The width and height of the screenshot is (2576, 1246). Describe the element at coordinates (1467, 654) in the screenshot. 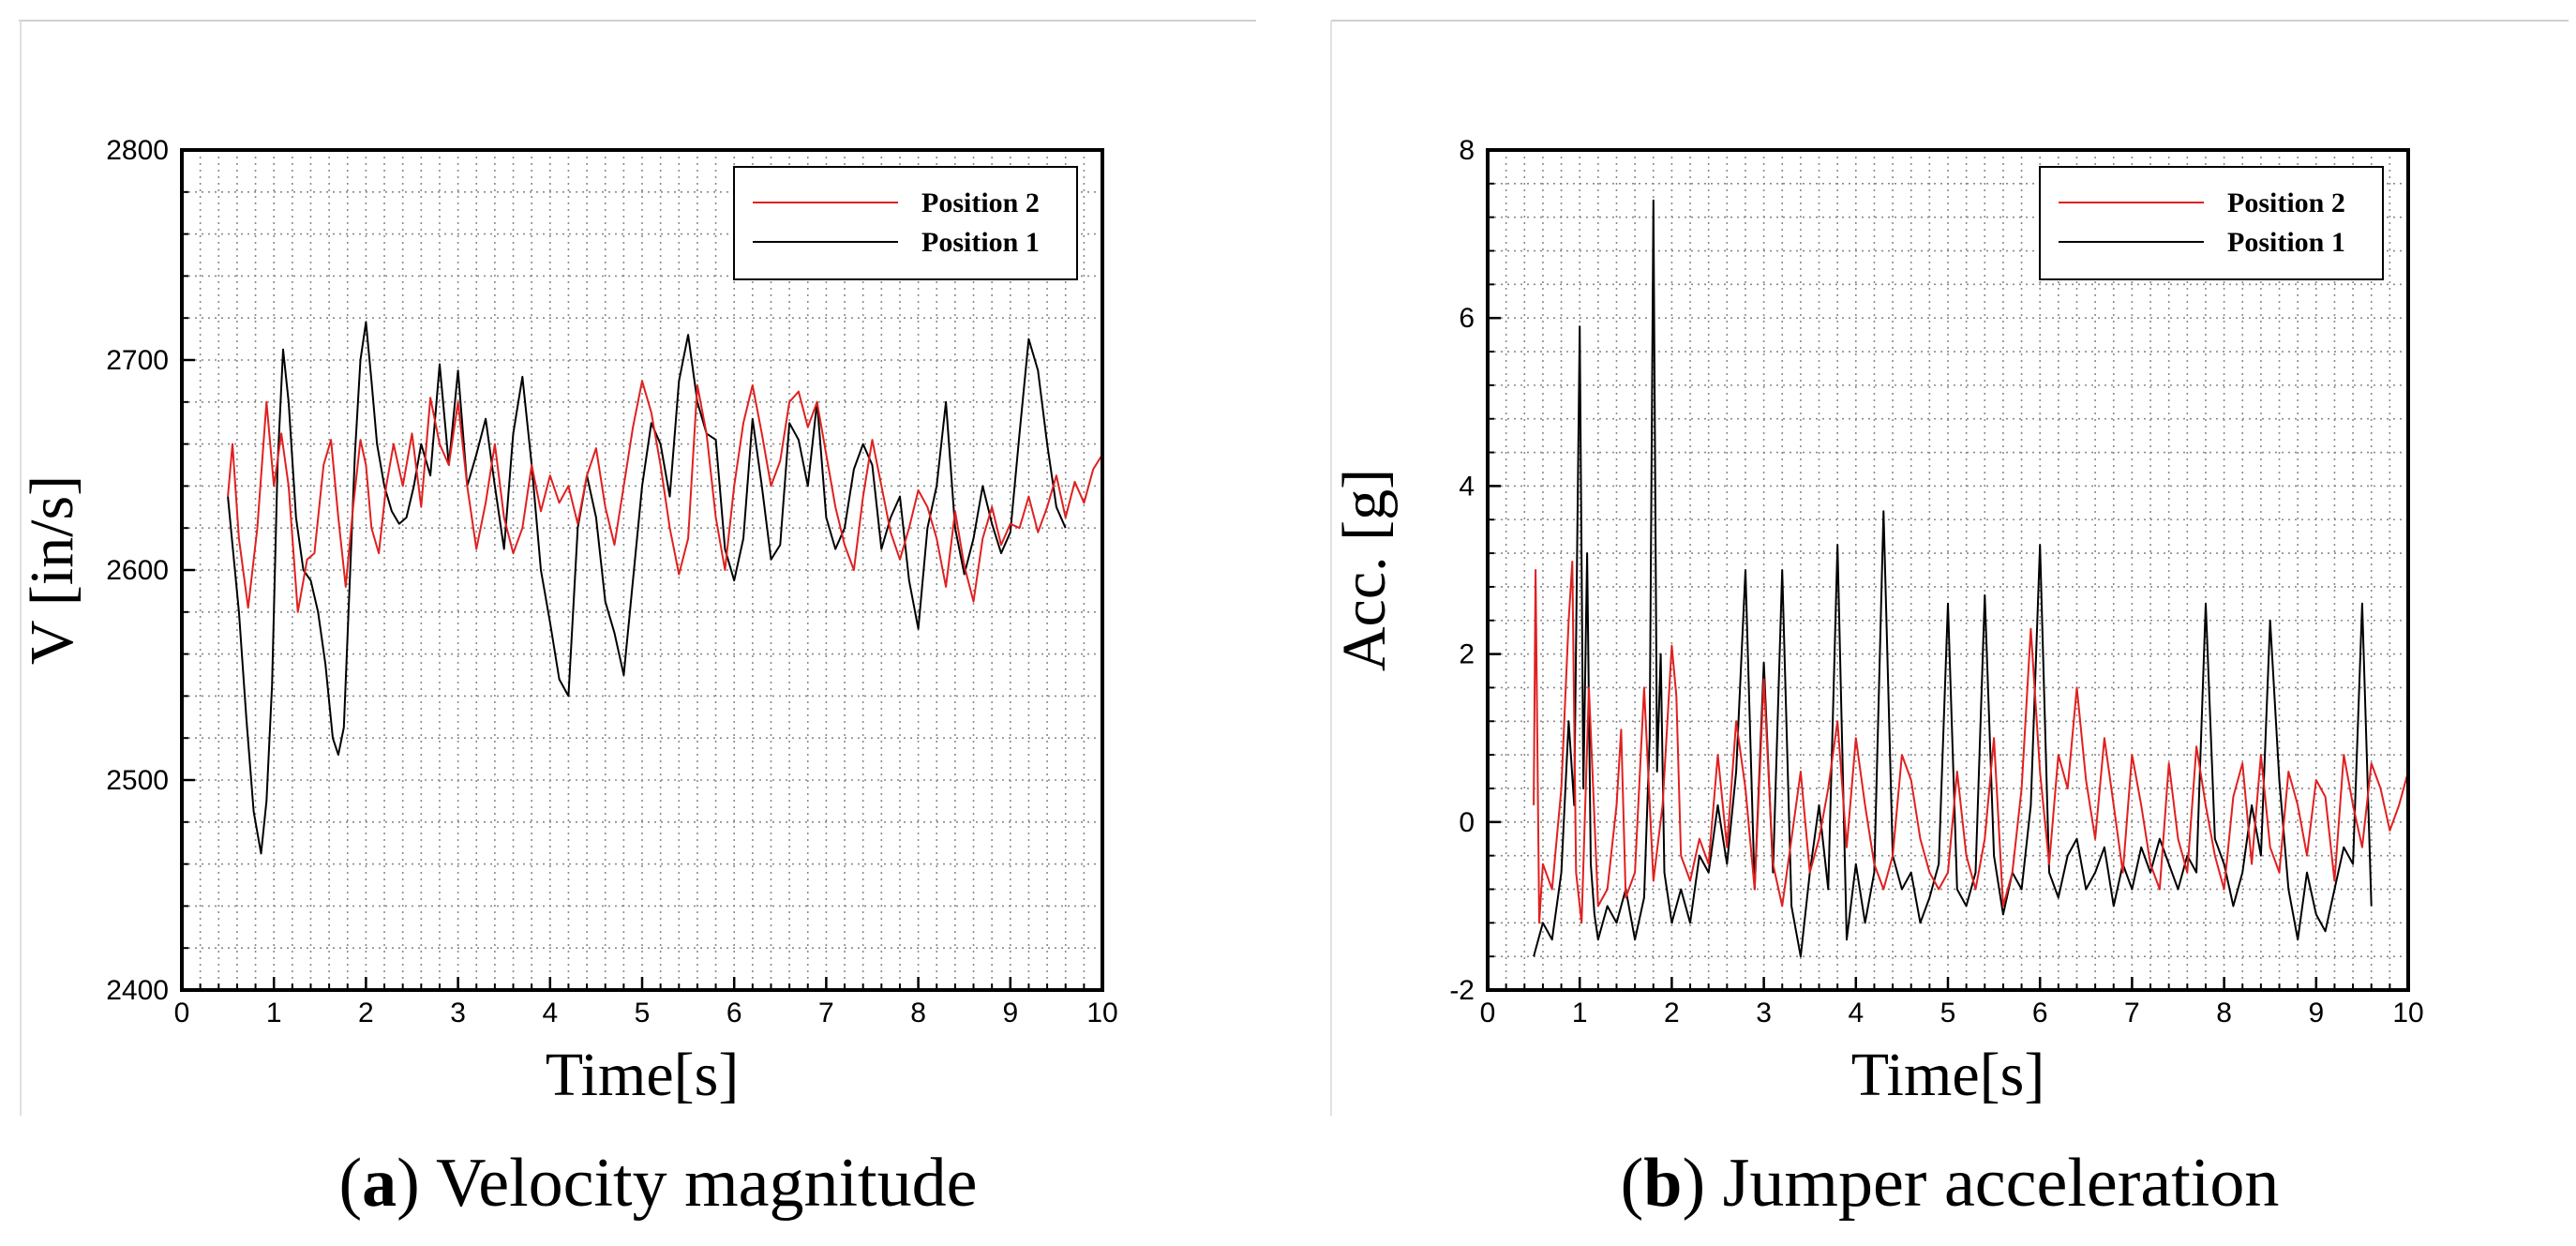

I see `y-tick-label: 2` at that location.